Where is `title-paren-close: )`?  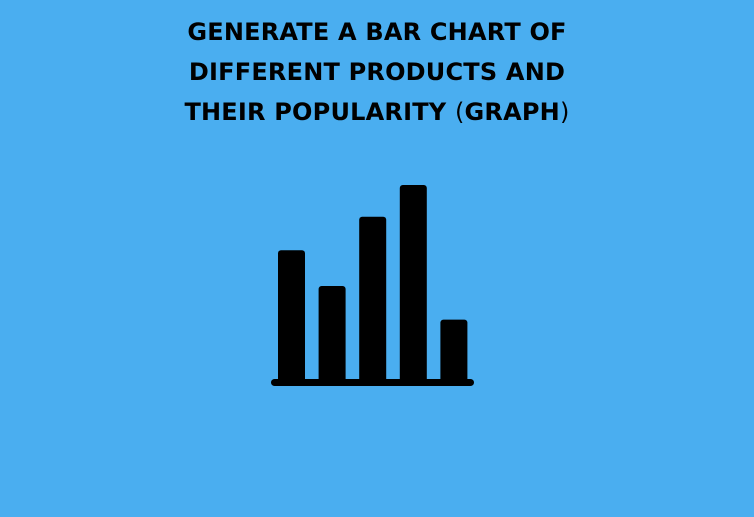
title-paren-close: ) is located at coordinates (564, 112).